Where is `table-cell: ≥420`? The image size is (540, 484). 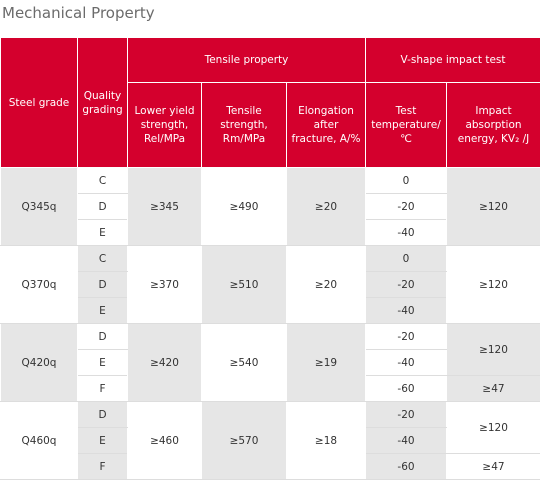 table-cell: ≥420 is located at coordinates (164, 362).